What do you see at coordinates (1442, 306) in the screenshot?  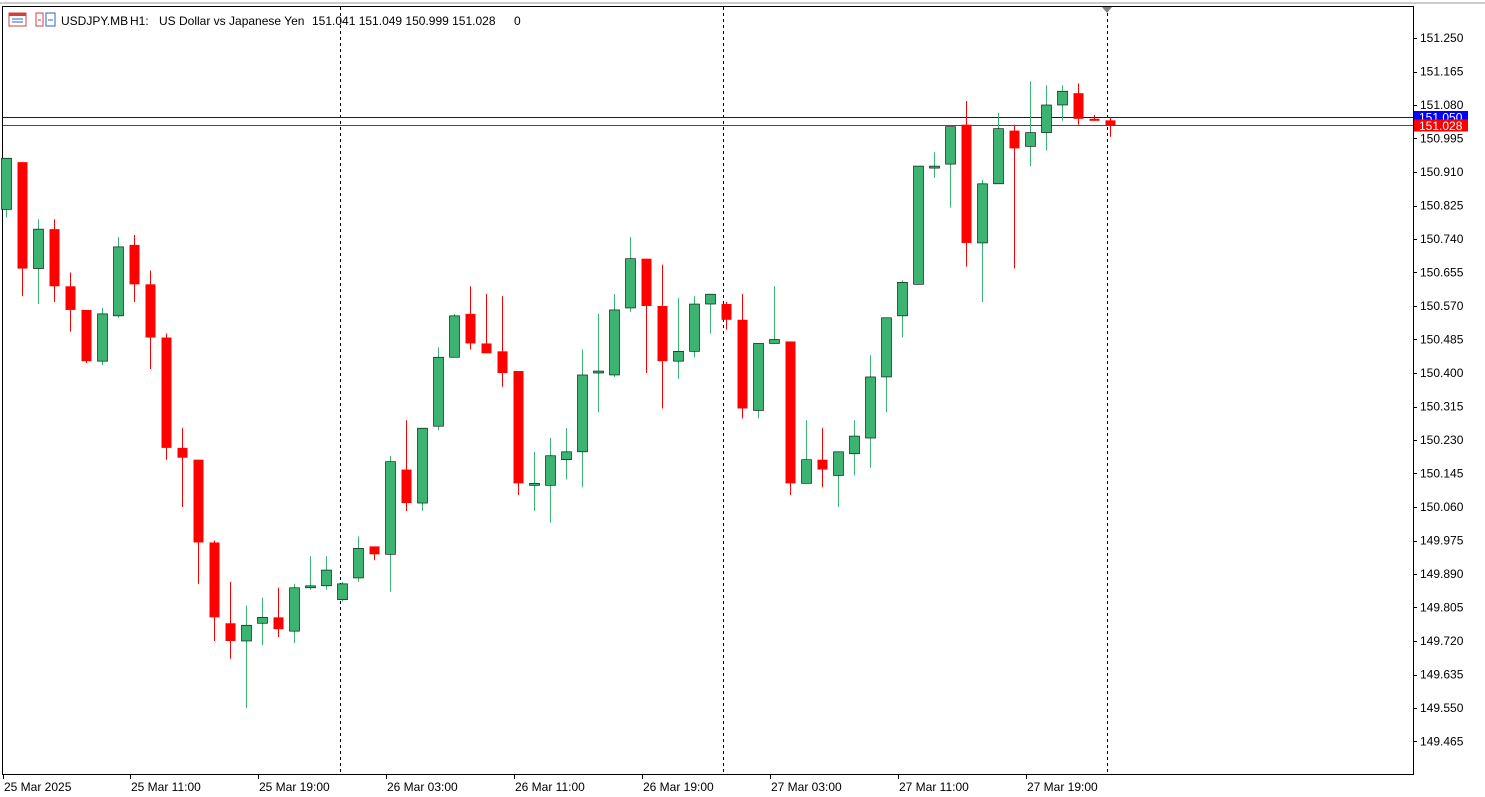 I see `price-tick-label: 150.570` at bounding box center [1442, 306].